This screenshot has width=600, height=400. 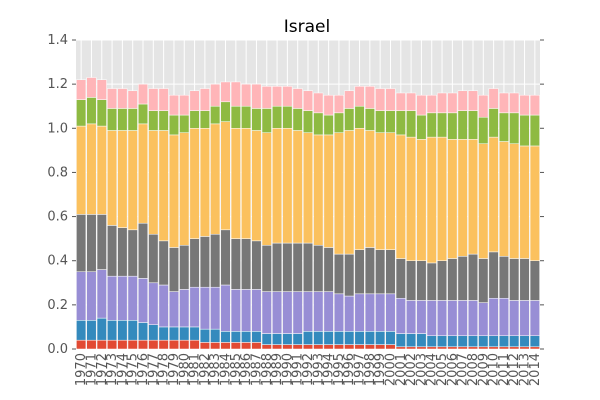 What do you see at coordinates (329, 369) in the screenshot?
I see `x-tick-label: 1994` at bounding box center [329, 369].